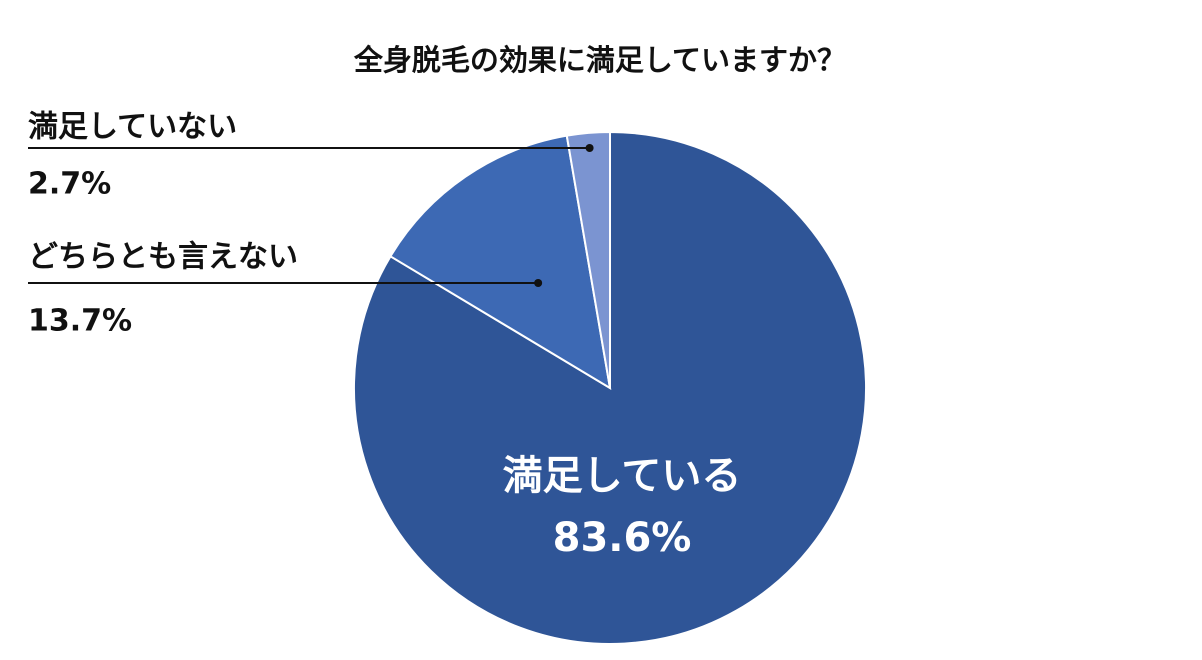  Describe the element at coordinates (622, 476) in the screenshot. I see `slice-label: 満足している` at that location.